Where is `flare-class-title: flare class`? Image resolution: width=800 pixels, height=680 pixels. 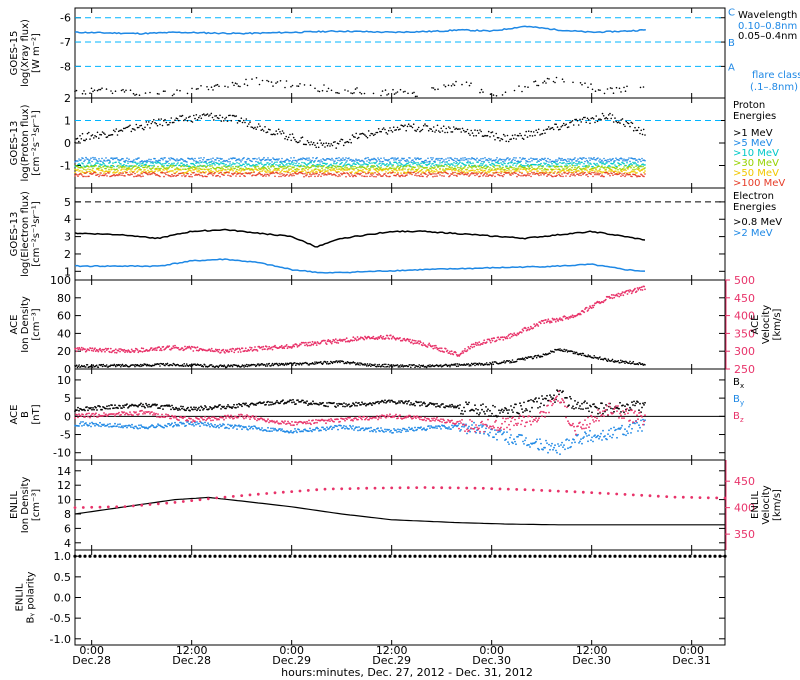
flare-class-title: flare class is located at coordinates (776, 75).